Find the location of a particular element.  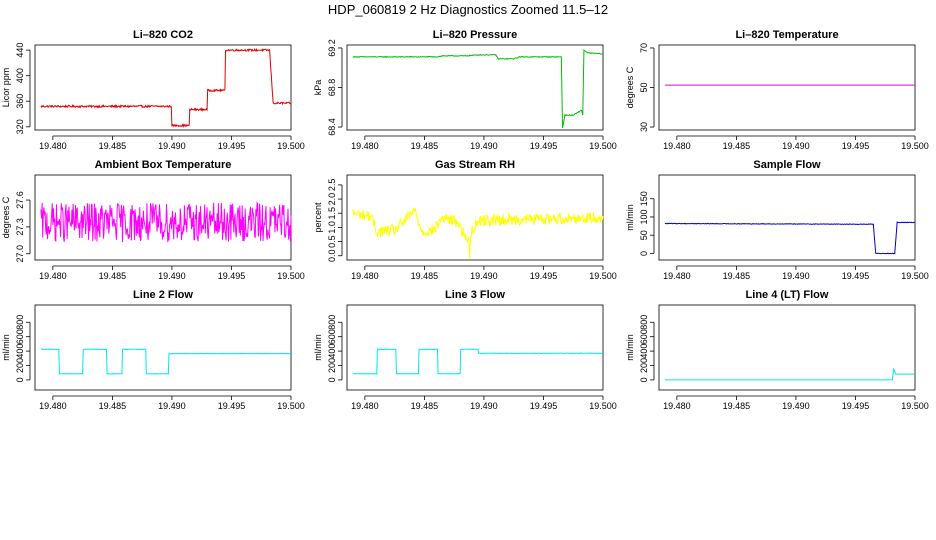

y-tick-label: 69.2 is located at coordinates (332, 48).